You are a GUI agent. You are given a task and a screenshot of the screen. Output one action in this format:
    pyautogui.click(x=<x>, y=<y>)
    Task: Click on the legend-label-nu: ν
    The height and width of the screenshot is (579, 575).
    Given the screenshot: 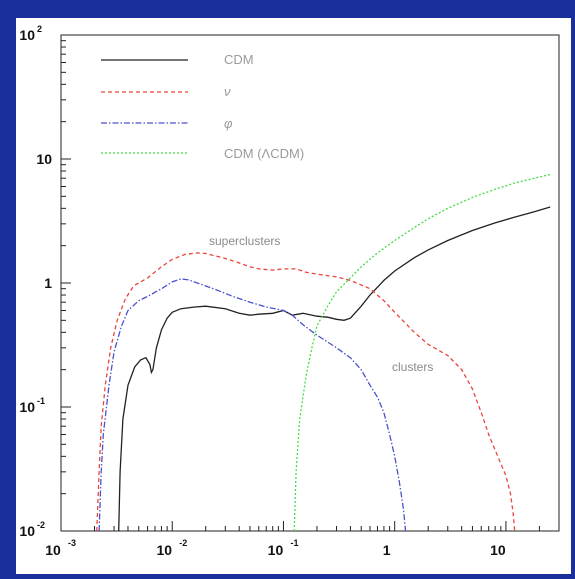 What is the action you would take?
    pyautogui.click(x=227, y=91)
    